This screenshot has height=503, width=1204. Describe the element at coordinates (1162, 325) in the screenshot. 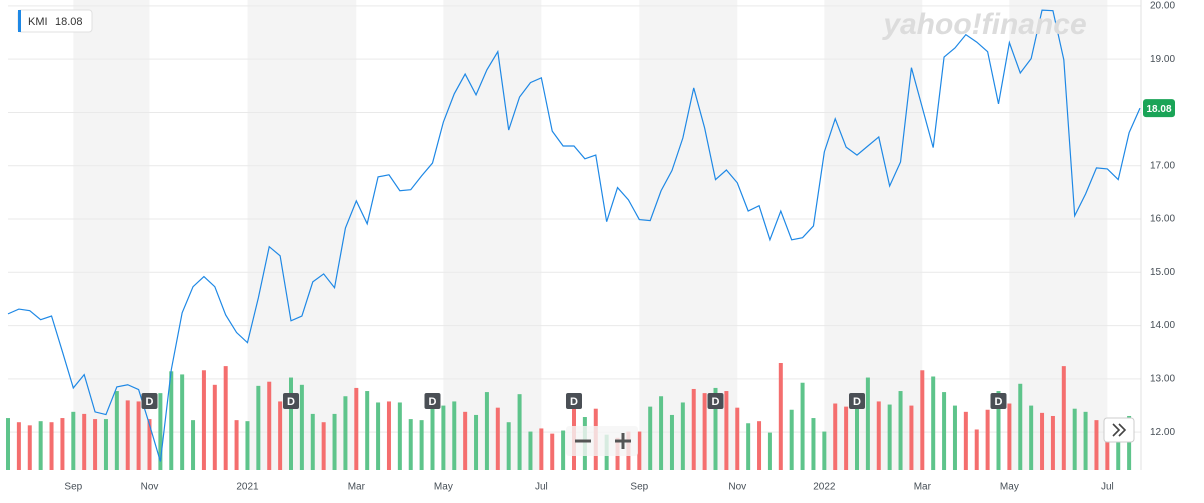

I see `y-tick-label: 14.00` at that location.